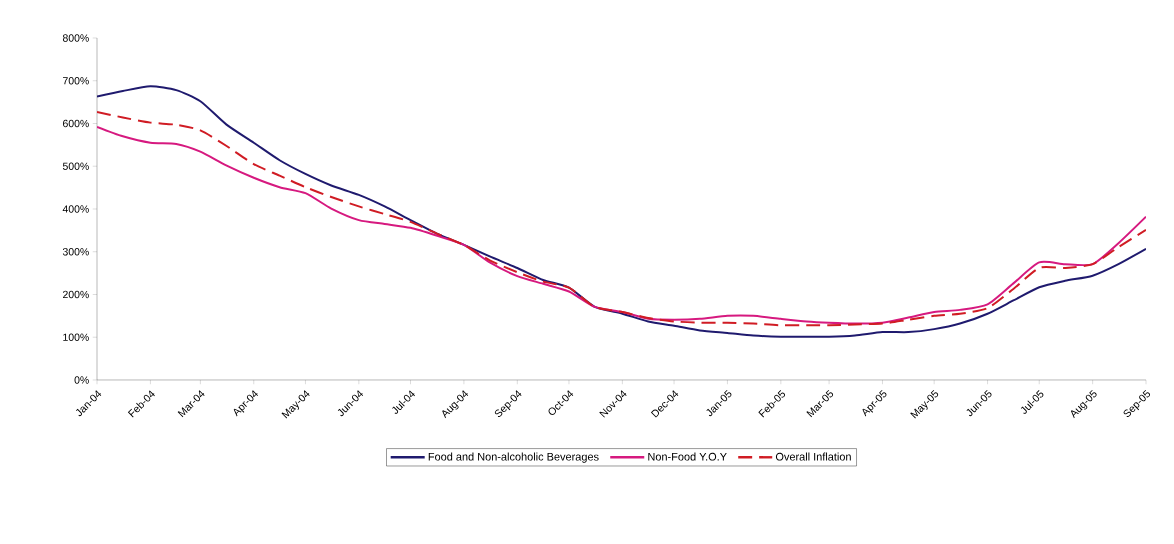 Image resolution: width=1174 pixels, height=544 pixels. What do you see at coordinates (75, 38) in the screenshot?
I see `y-tick-label: 800%` at bounding box center [75, 38].